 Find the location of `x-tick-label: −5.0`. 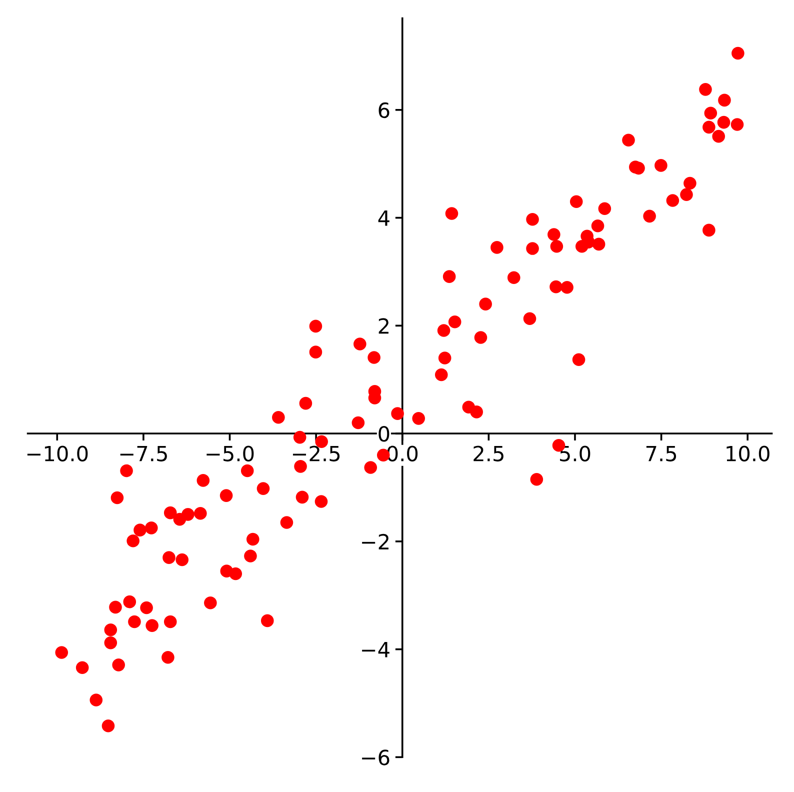

x-tick-label: −5.0 is located at coordinates (230, 454).